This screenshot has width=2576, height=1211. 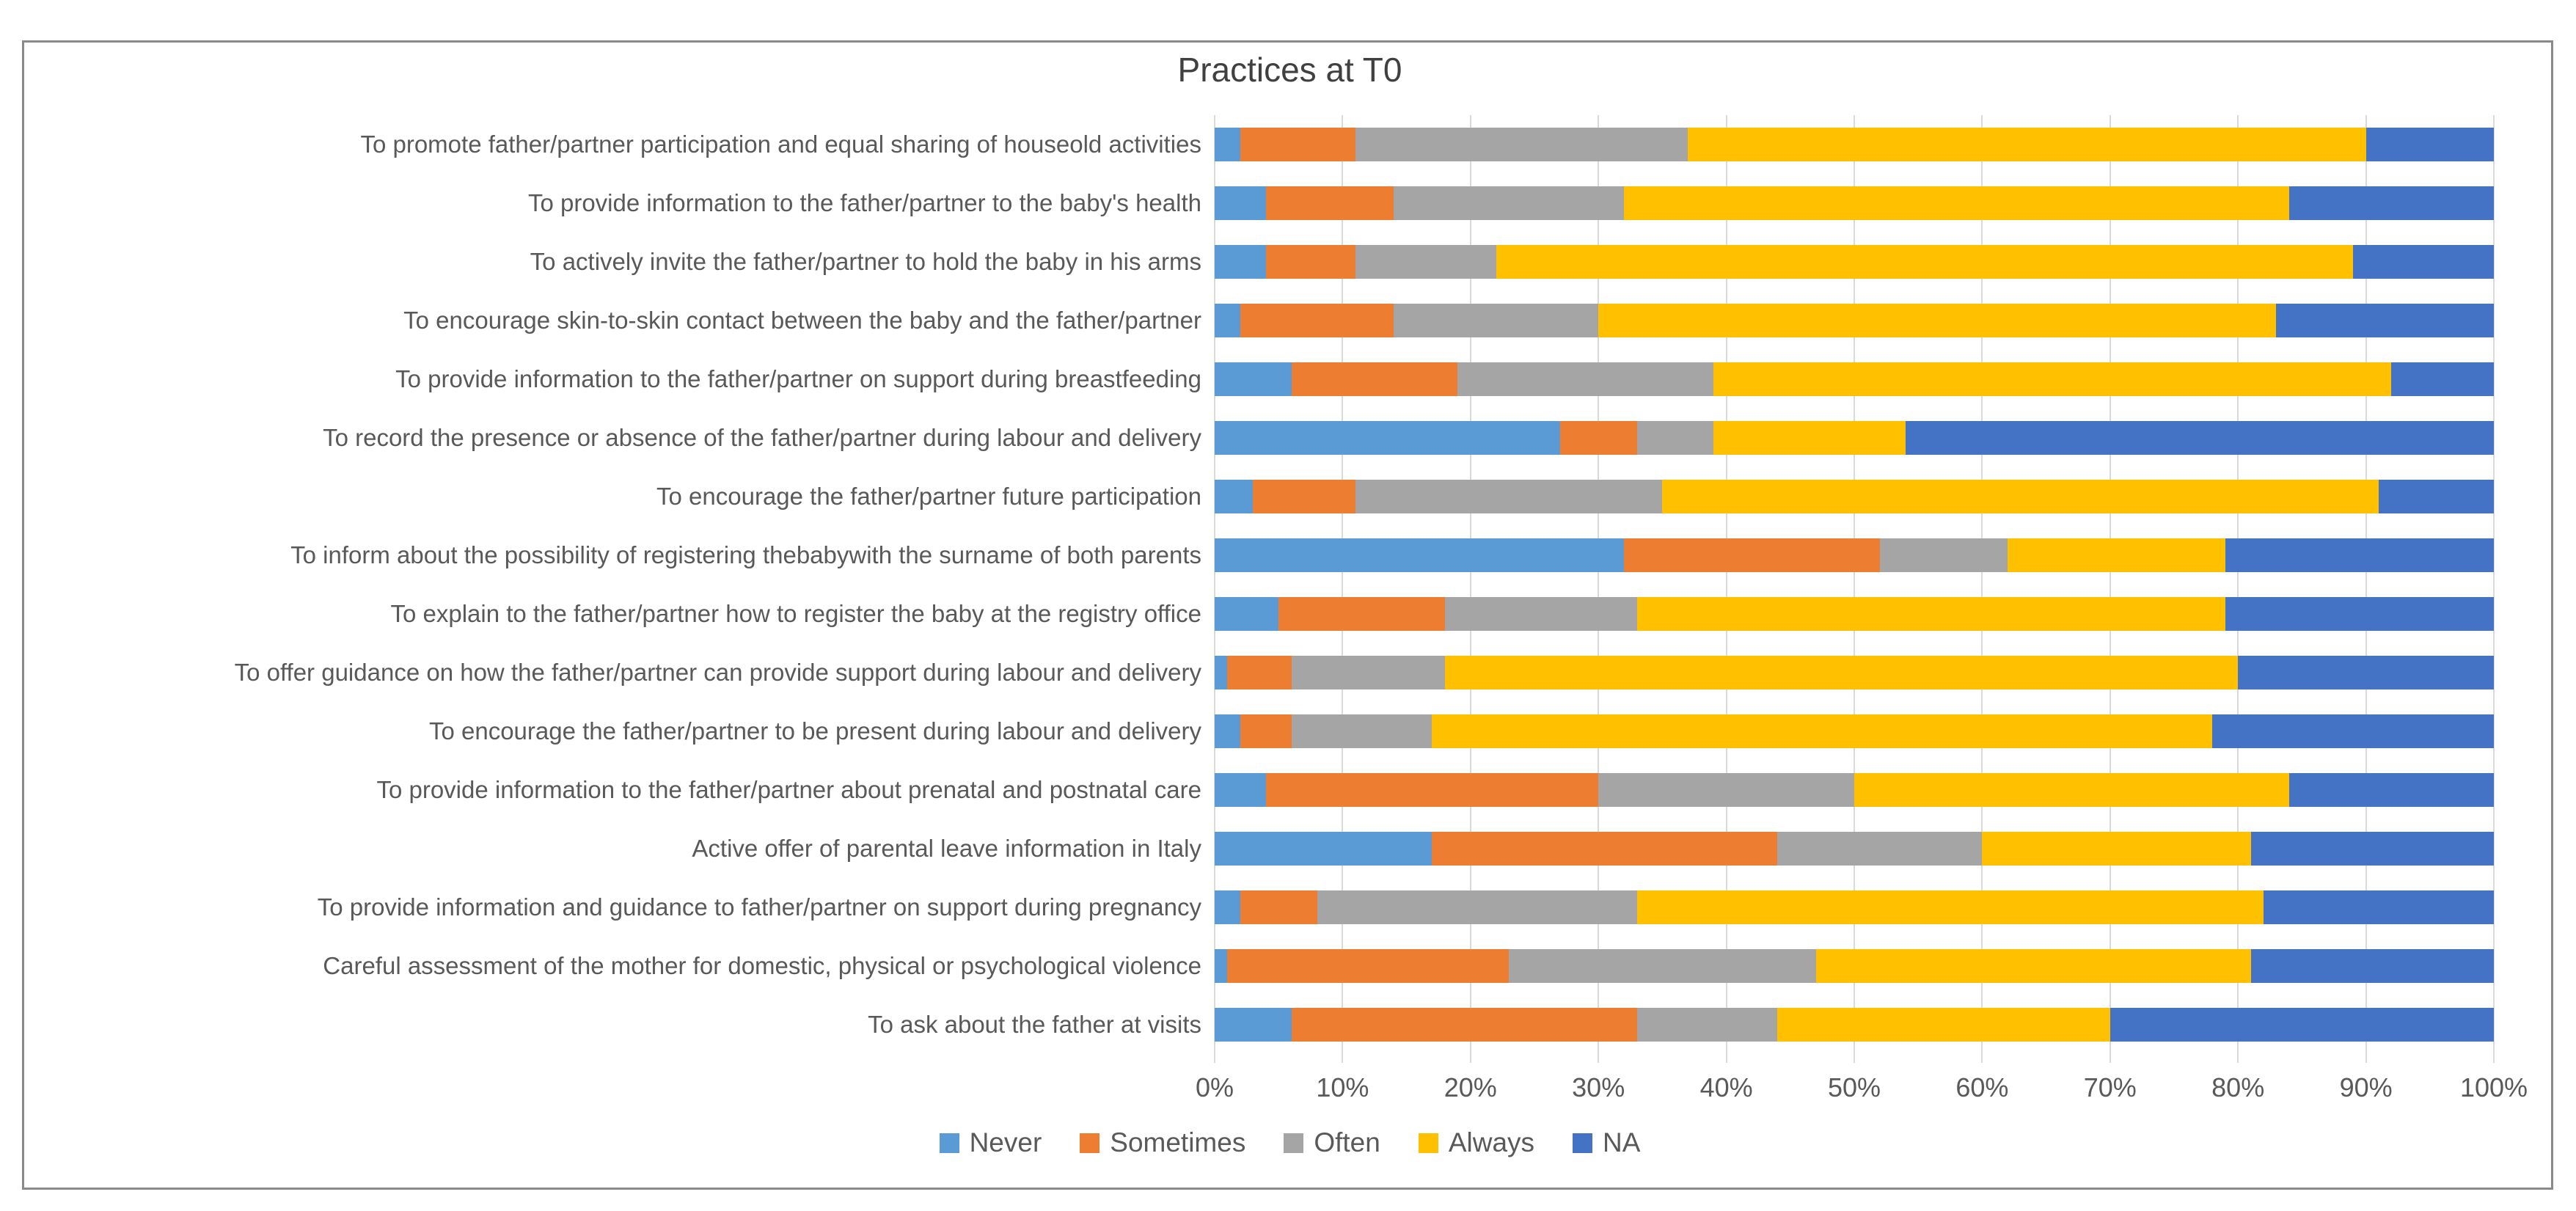 I want to click on x-tick-label: 90%, so click(x=2366, y=1087).